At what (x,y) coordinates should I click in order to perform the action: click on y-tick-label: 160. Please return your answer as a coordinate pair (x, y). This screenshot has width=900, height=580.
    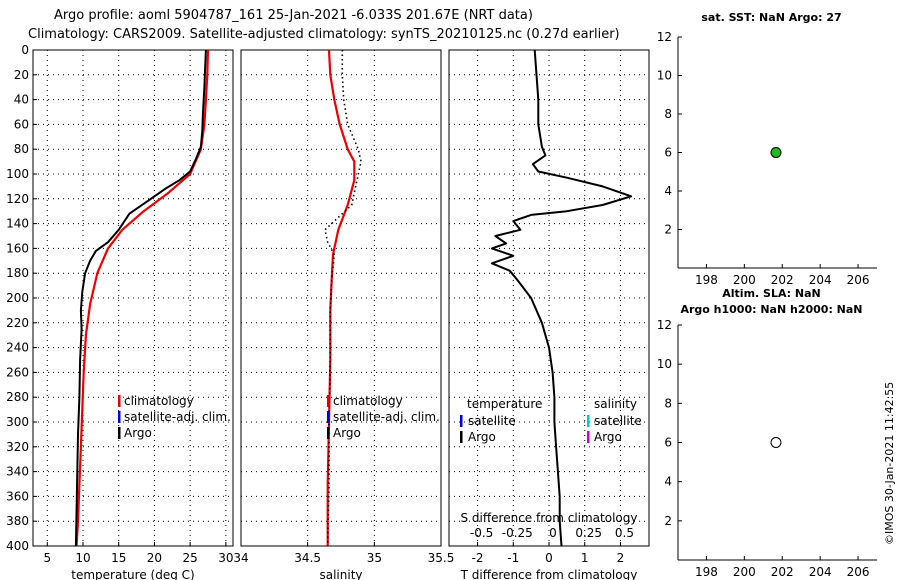
    Looking at the image, I should click on (17, 248).